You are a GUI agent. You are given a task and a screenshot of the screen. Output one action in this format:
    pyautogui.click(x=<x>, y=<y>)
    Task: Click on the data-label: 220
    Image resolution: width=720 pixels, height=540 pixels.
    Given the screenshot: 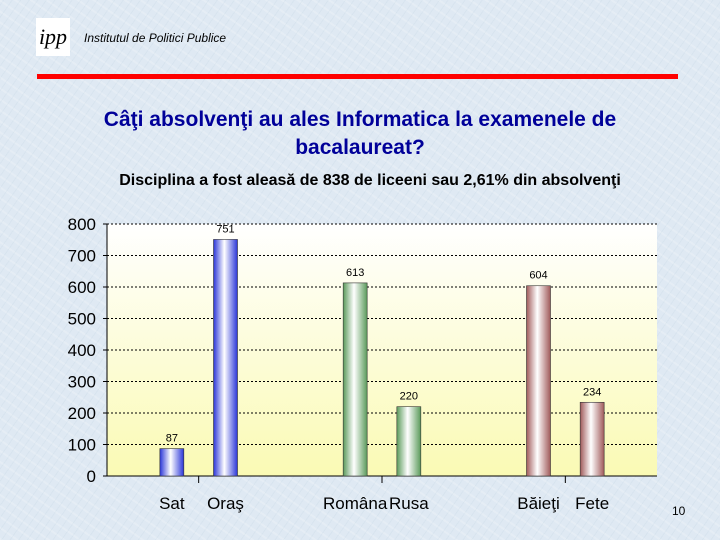 What is the action you would take?
    pyautogui.click(x=409, y=397)
    